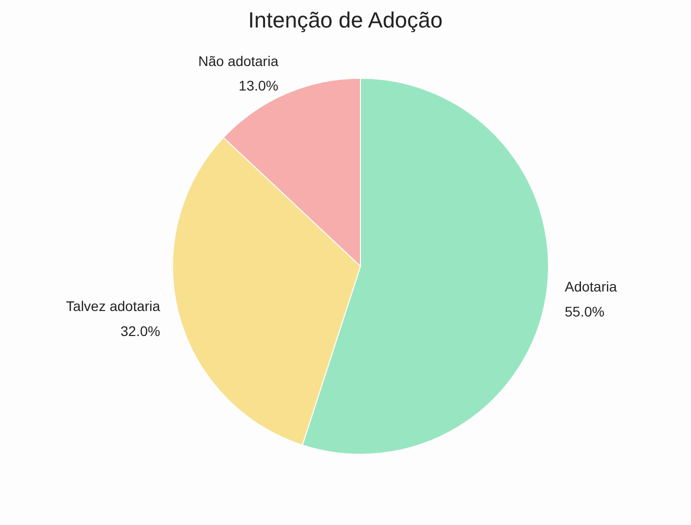 The height and width of the screenshot is (525, 691). I want to click on slice-label: Talvez adotaria, so click(113, 306).